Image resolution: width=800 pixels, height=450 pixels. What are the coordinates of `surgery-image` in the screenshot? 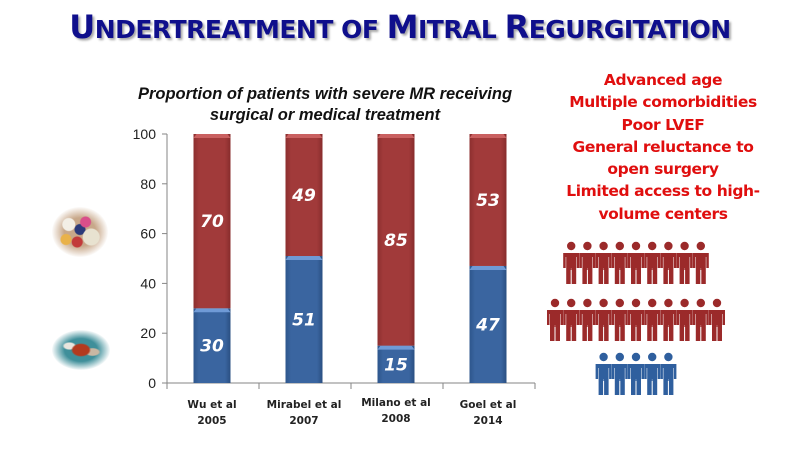 It's located at (81, 350).